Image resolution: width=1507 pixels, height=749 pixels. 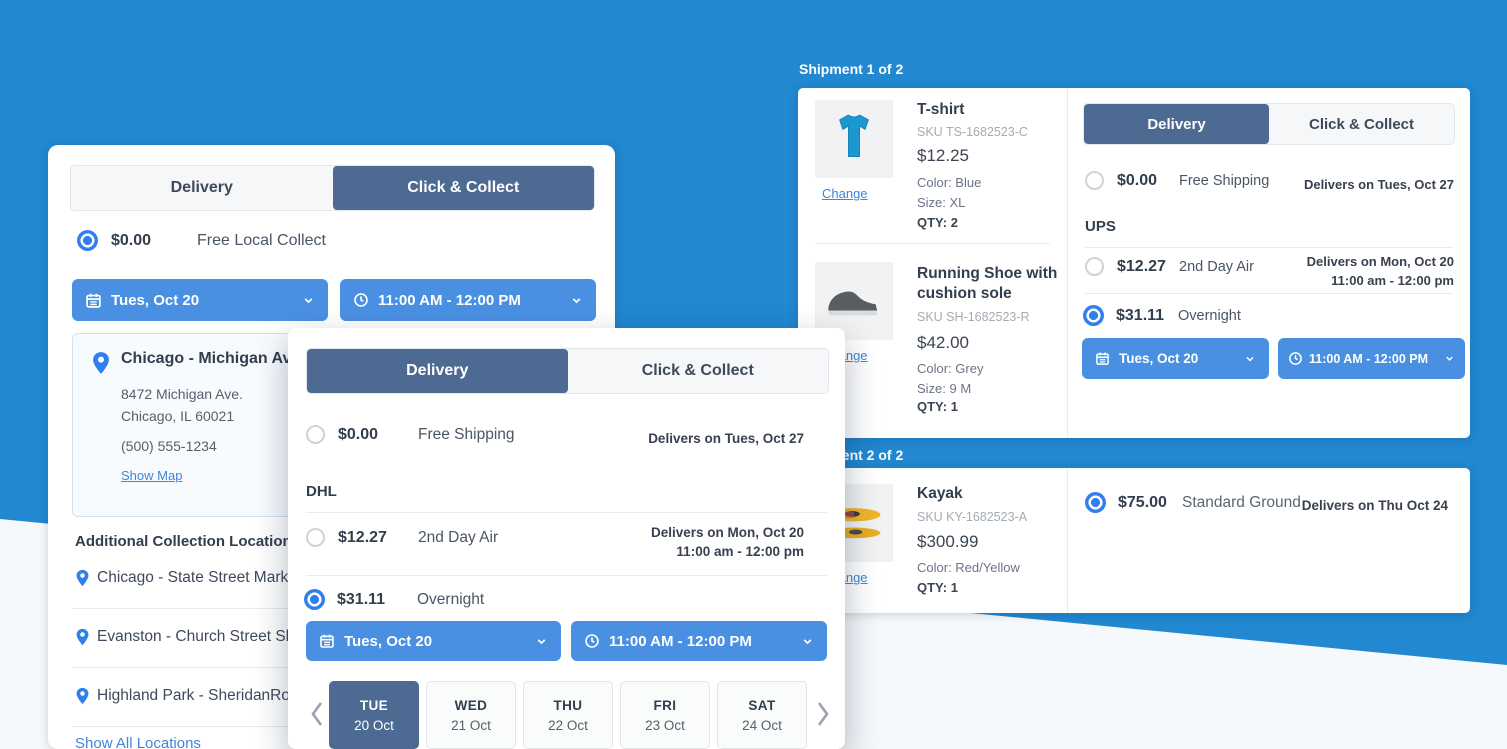 I want to click on time-picker-value: 11:00 AM - 12:00 PM, so click(x=1369, y=358).